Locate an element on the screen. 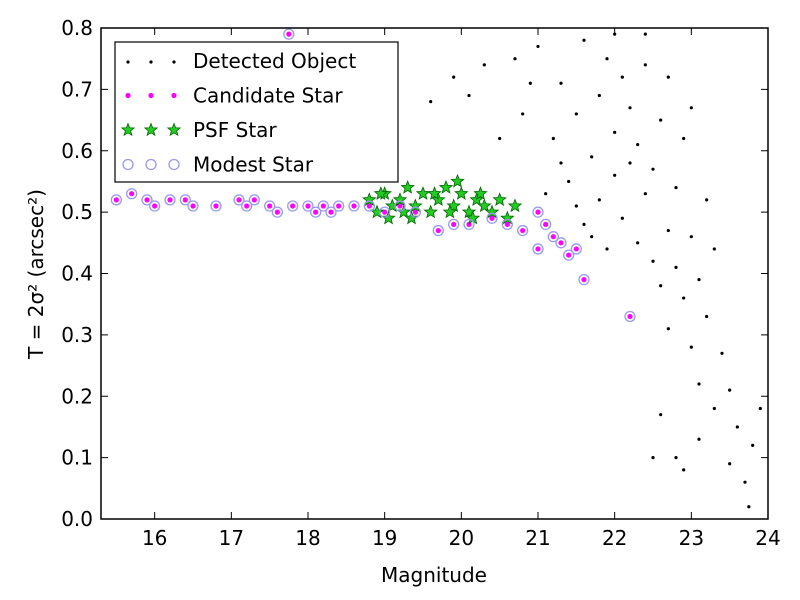 The image size is (800, 600). legend-box is located at coordinates (256, 112).